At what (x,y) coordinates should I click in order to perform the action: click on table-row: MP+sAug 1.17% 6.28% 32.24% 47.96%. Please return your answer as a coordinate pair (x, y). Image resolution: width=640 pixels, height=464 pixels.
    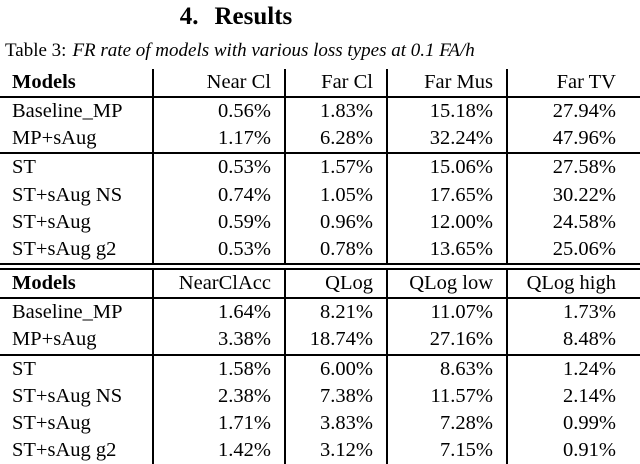
    Looking at the image, I should click on (320, 139).